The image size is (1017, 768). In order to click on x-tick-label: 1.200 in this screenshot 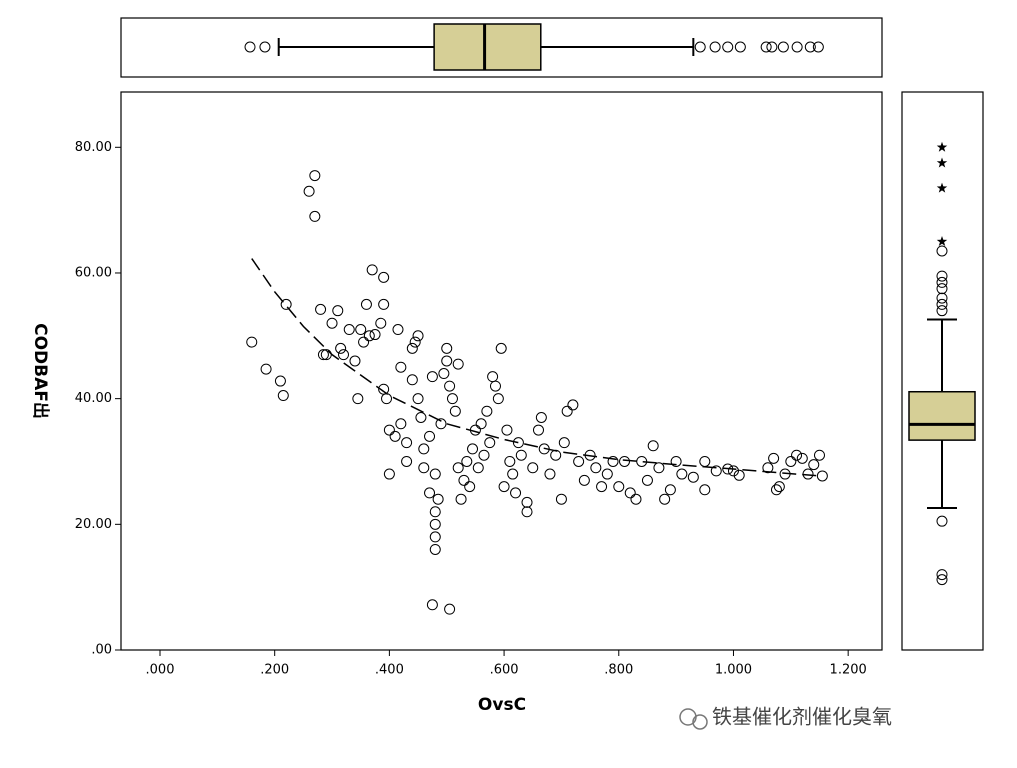, I will do `click(848, 670)`.